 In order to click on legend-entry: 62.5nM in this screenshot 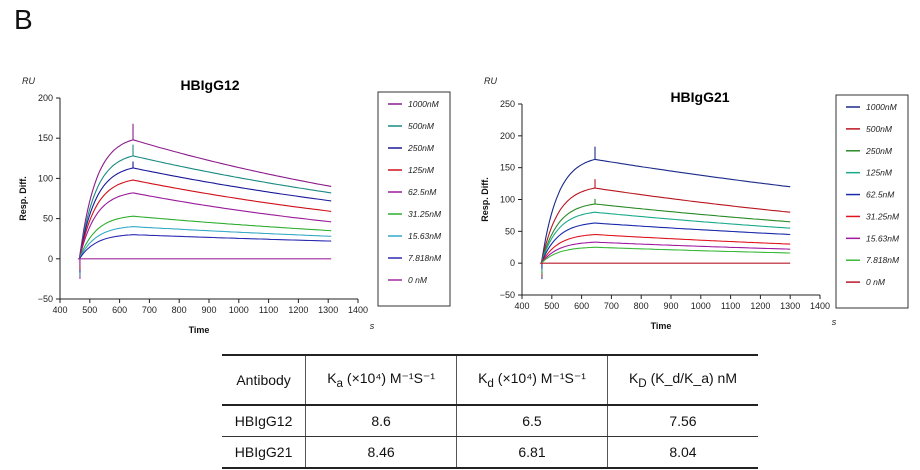, I will do `click(880, 195)`.